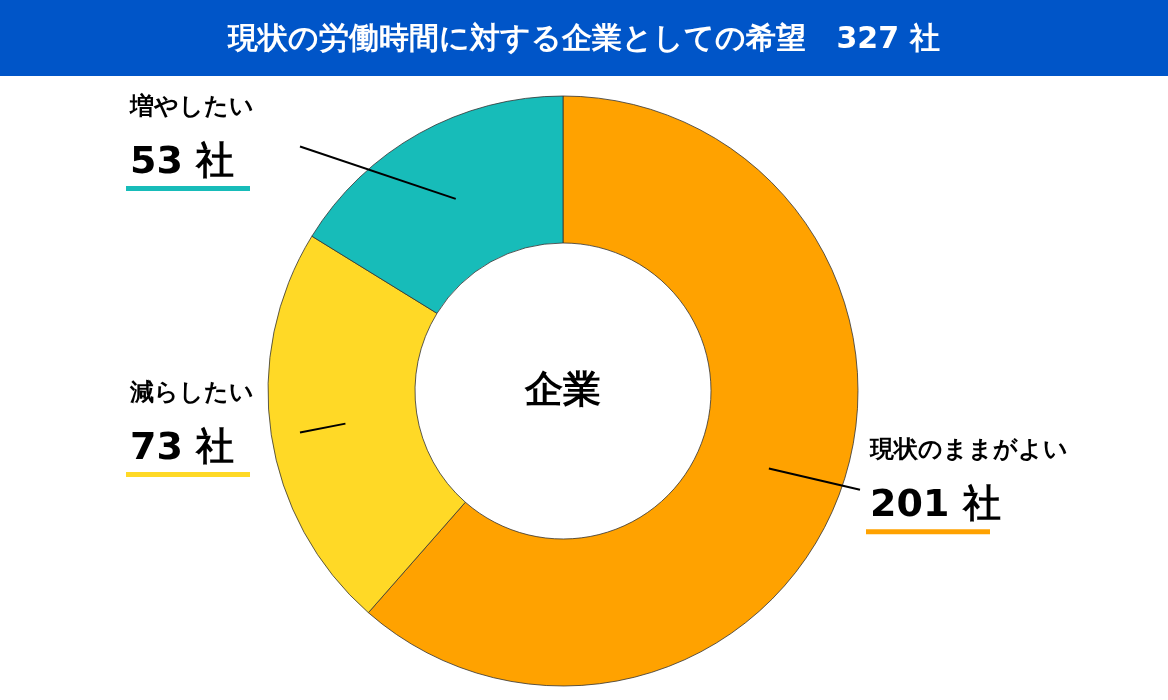  Describe the element at coordinates (935, 502) in the screenshot. I see `data-label: 201 社` at that location.